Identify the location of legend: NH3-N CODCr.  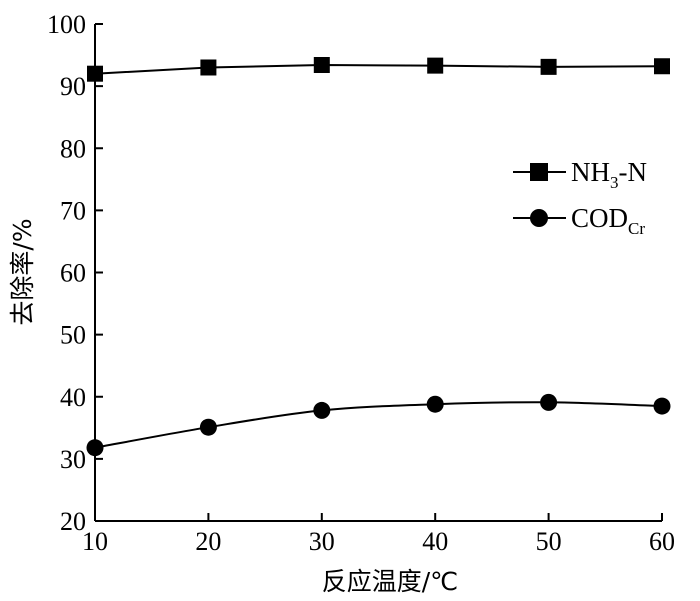
(580, 197).